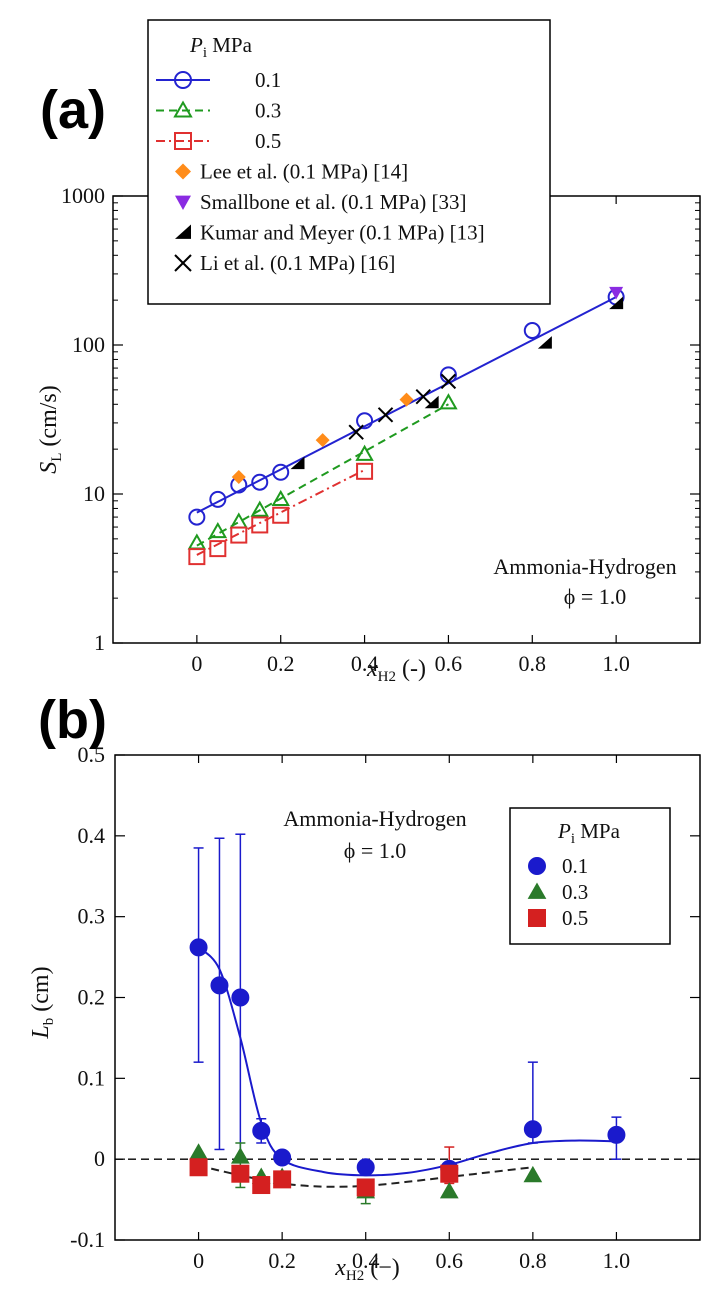  What do you see at coordinates (322, 475) in the screenshot?
I see `fit-line-0.3` at bounding box center [322, 475].